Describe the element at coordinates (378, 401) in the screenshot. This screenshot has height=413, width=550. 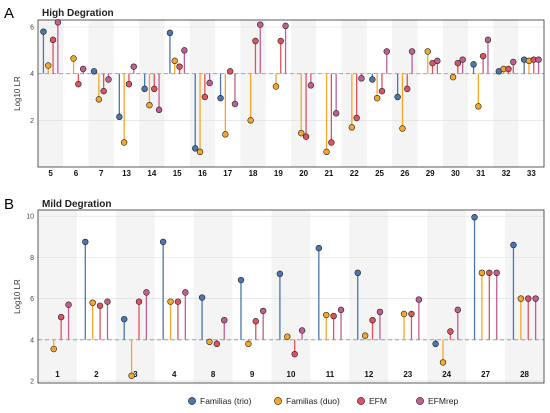
I see `legend-label: EFM` at that location.